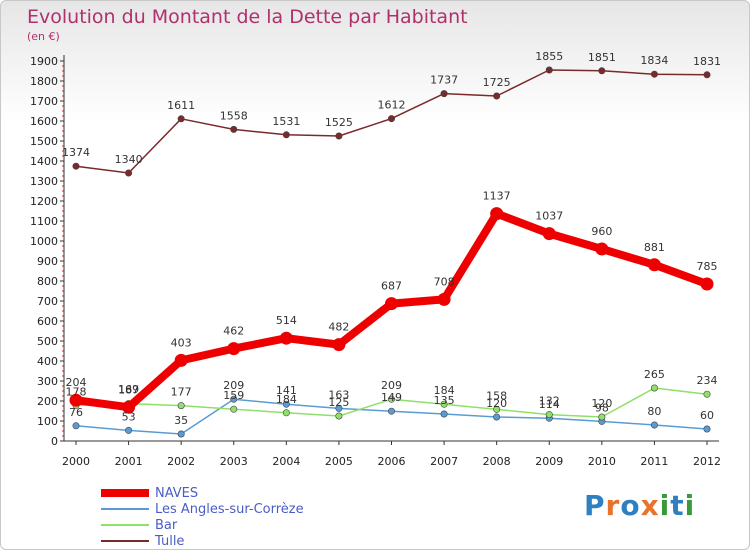 The image size is (750, 551). Describe the element at coordinates (43, 36) in the screenshot. I see `unit-label: (en €)` at that location.